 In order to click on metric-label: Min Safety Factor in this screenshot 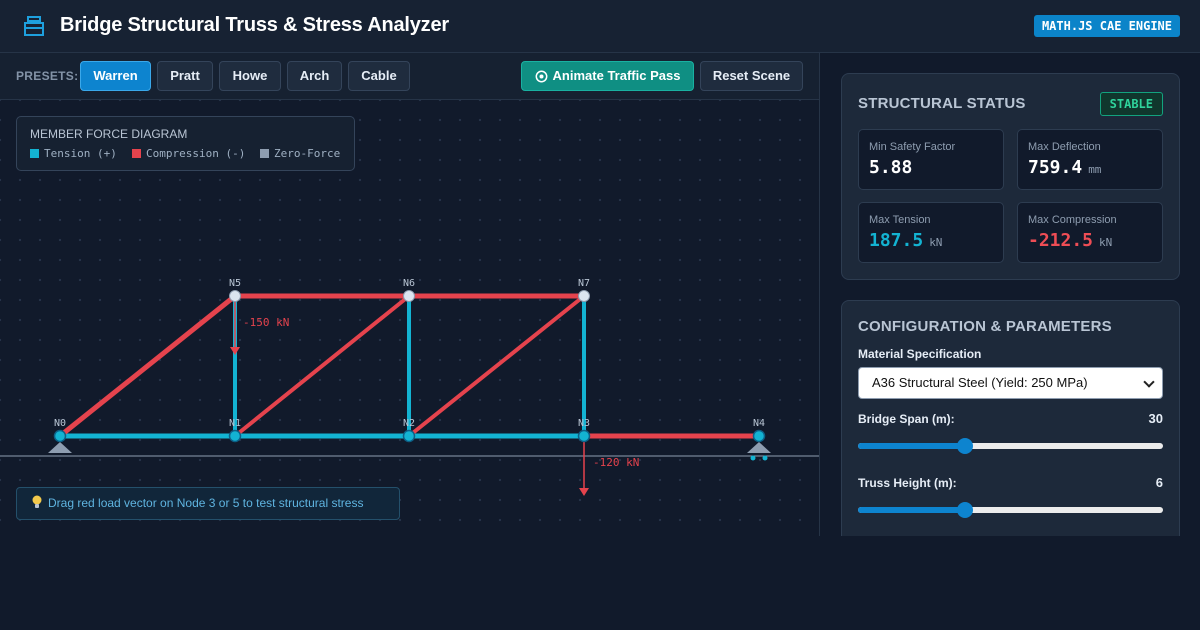, I will do `click(912, 147)`.